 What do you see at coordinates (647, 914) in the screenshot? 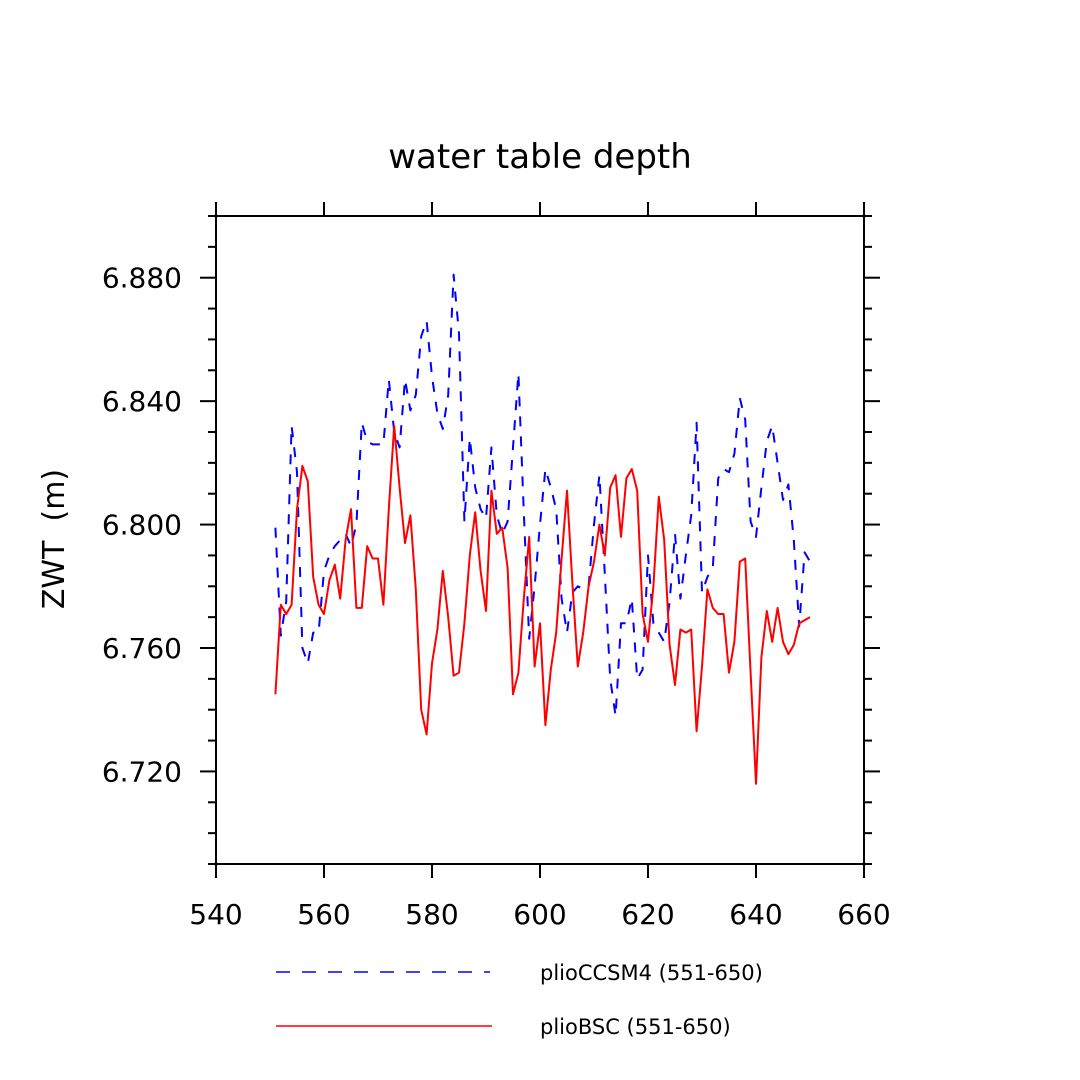
I see `x-tick-label: 620` at bounding box center [647, 914].